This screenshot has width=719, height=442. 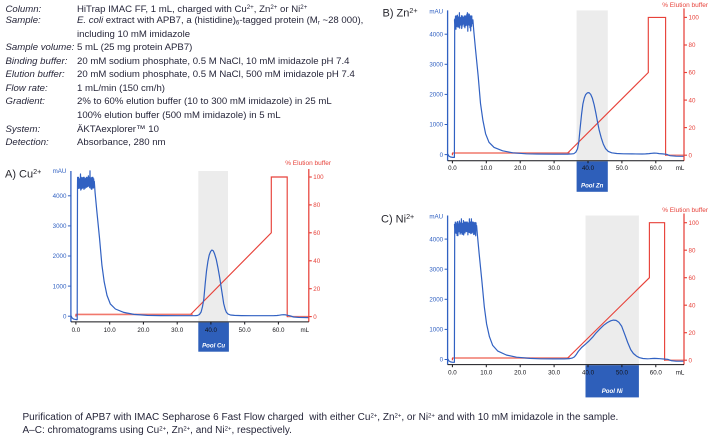 I want to click on svg-text: Pool Zn, so click(x=592, y=186).